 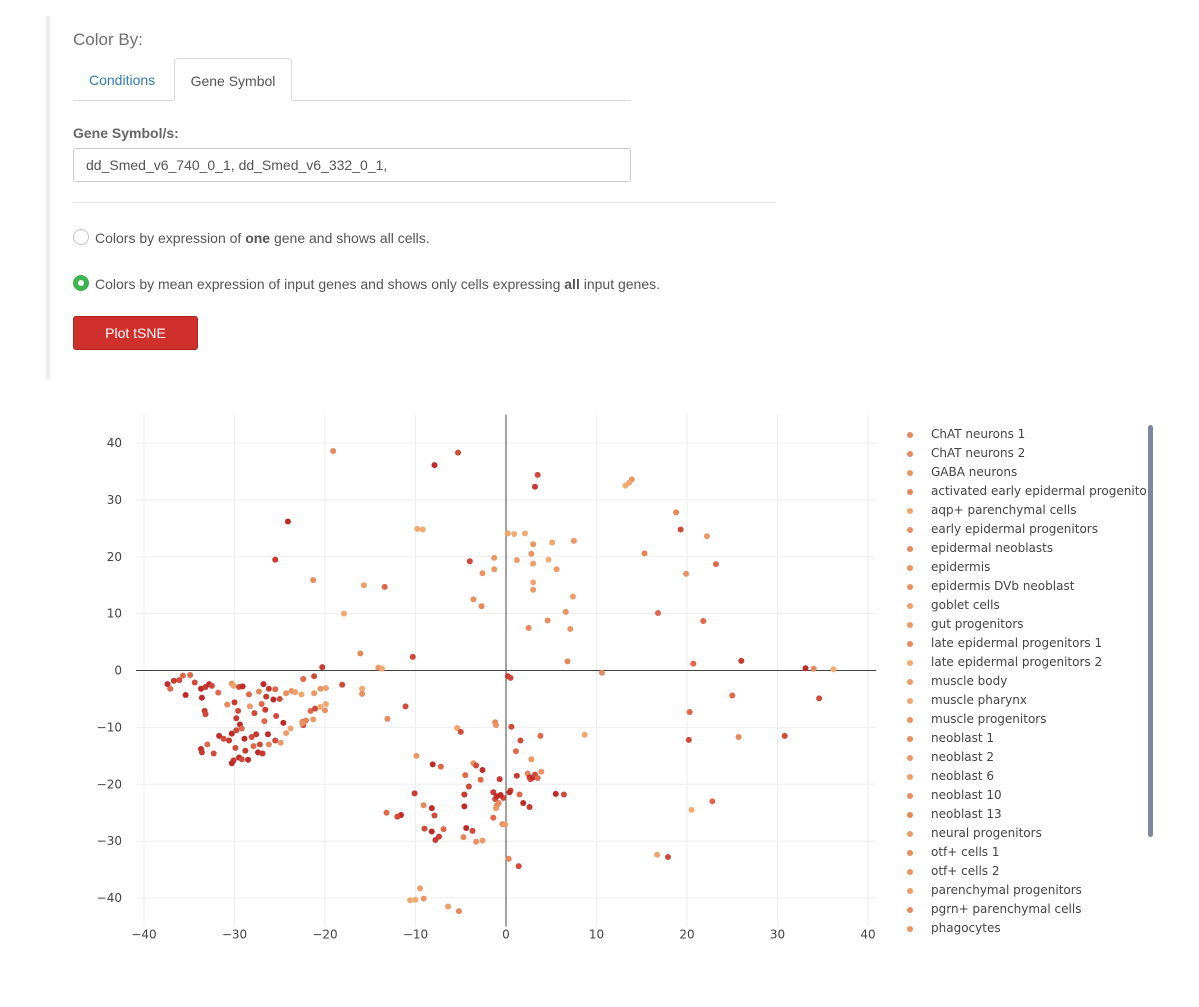 What do you see at coordinates (122, 80) in the screenshot?
I see `tab-conditions: Conditions` at bounding box center [122, 80].